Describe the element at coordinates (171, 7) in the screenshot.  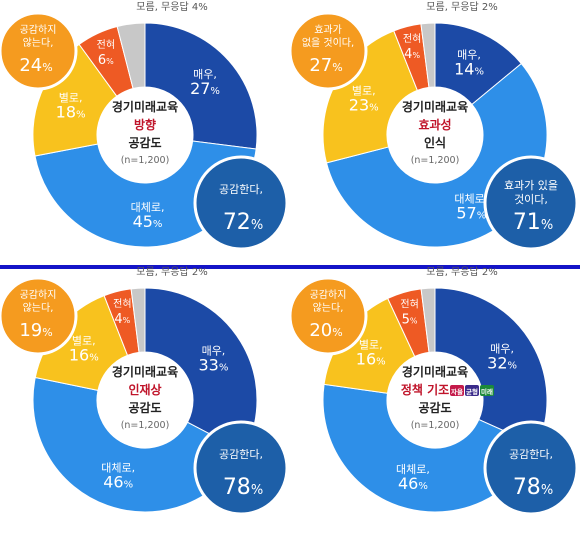
I see `no-answer-label: 모름, 무응답 4%` at that location.